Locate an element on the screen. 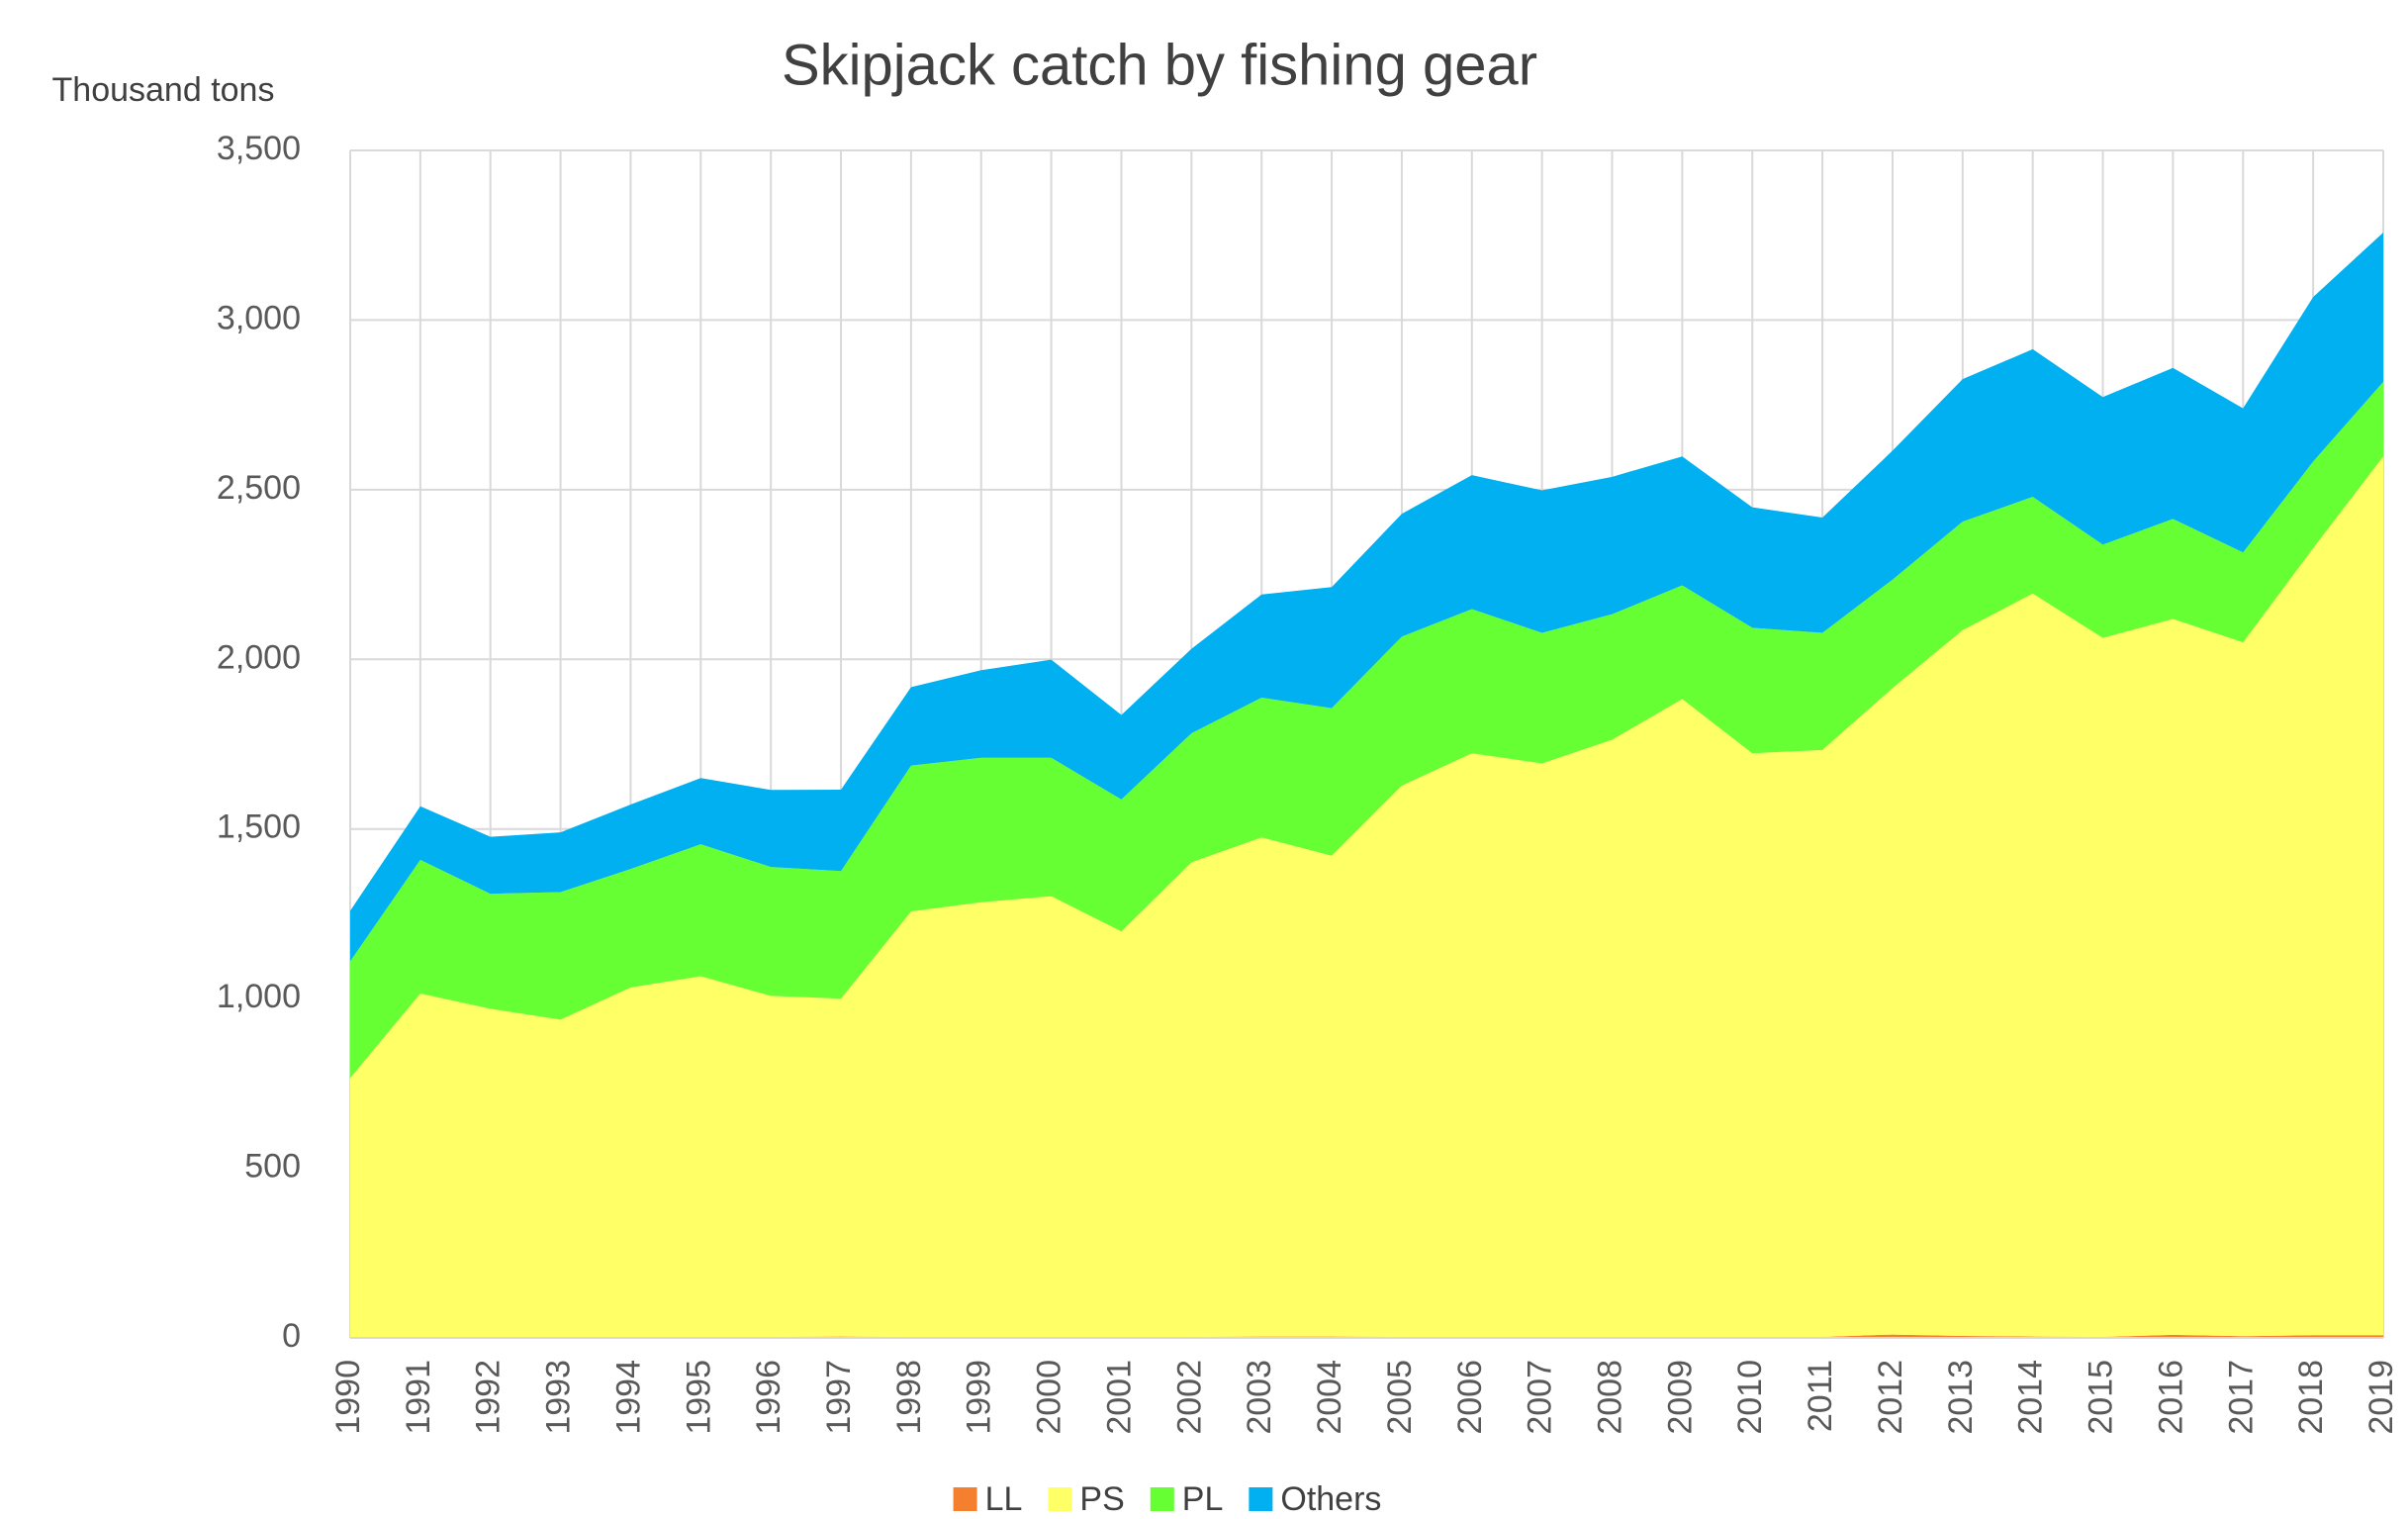 This screenshot has height=1519, width=2408. x-tick-label: 2005 is located at coordinates (1400, 1397).